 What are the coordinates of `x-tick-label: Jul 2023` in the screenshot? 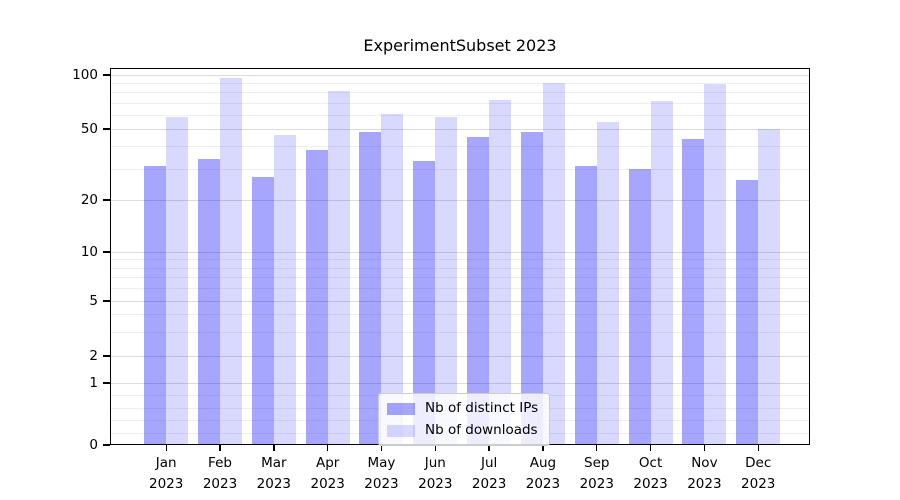 It's located at (489, 473).